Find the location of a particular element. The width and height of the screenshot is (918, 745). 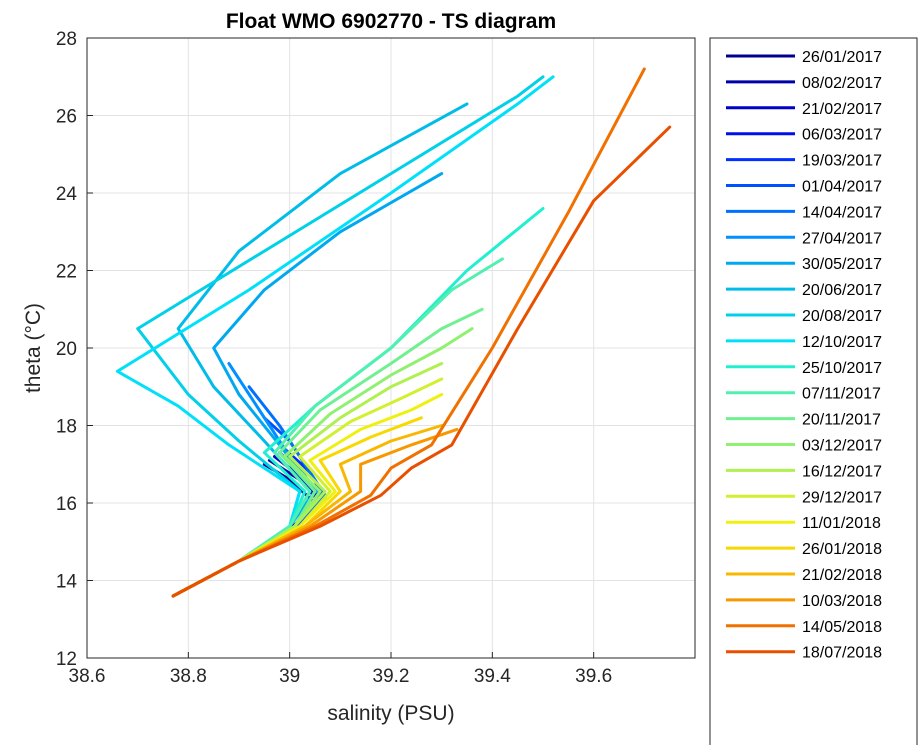

x-tick-label: 39.4 is located at coordinates (492, 676).